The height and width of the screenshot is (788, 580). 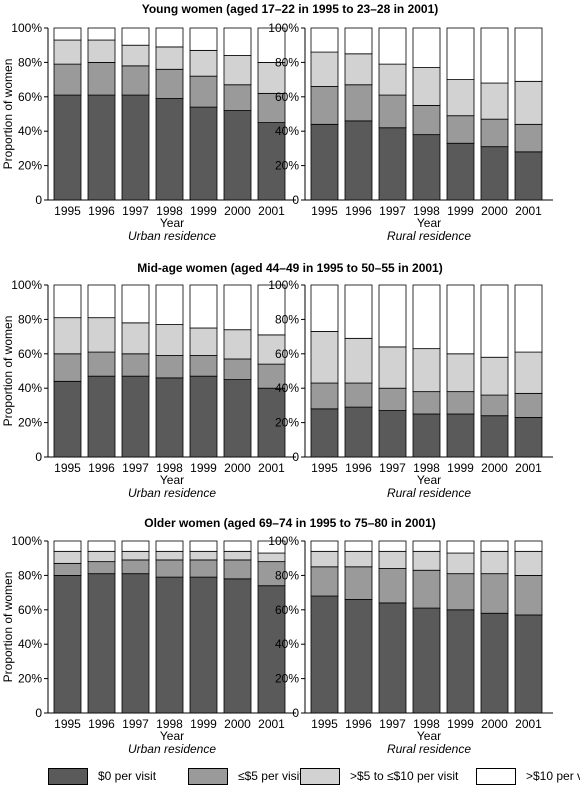 I want to click on bar-segment-le5-0-0-2001, so click(x=271, y=108).